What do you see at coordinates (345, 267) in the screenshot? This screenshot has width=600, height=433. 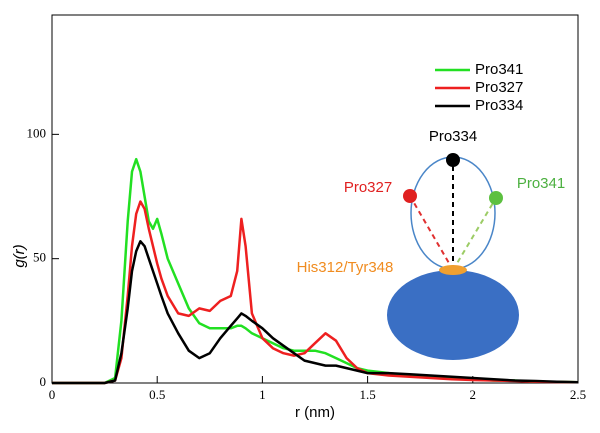 I see `inset-label: His312/Tyr348` at bounding box center [345, 267].